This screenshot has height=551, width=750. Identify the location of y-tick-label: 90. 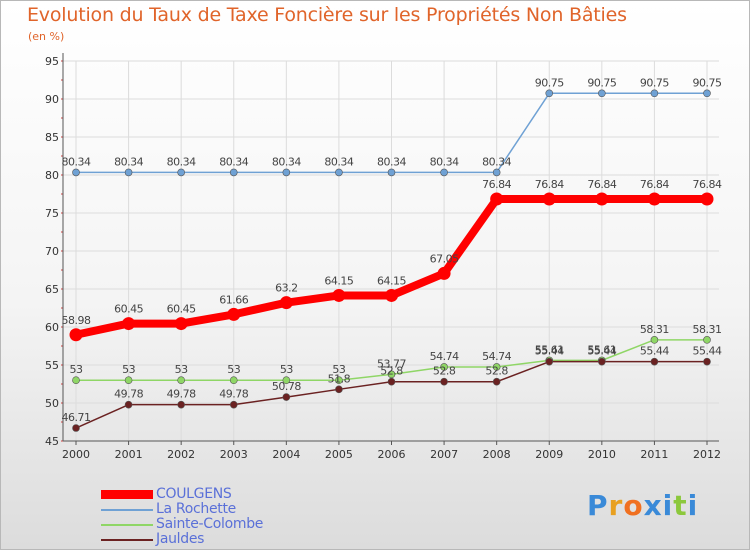
(52, 99).